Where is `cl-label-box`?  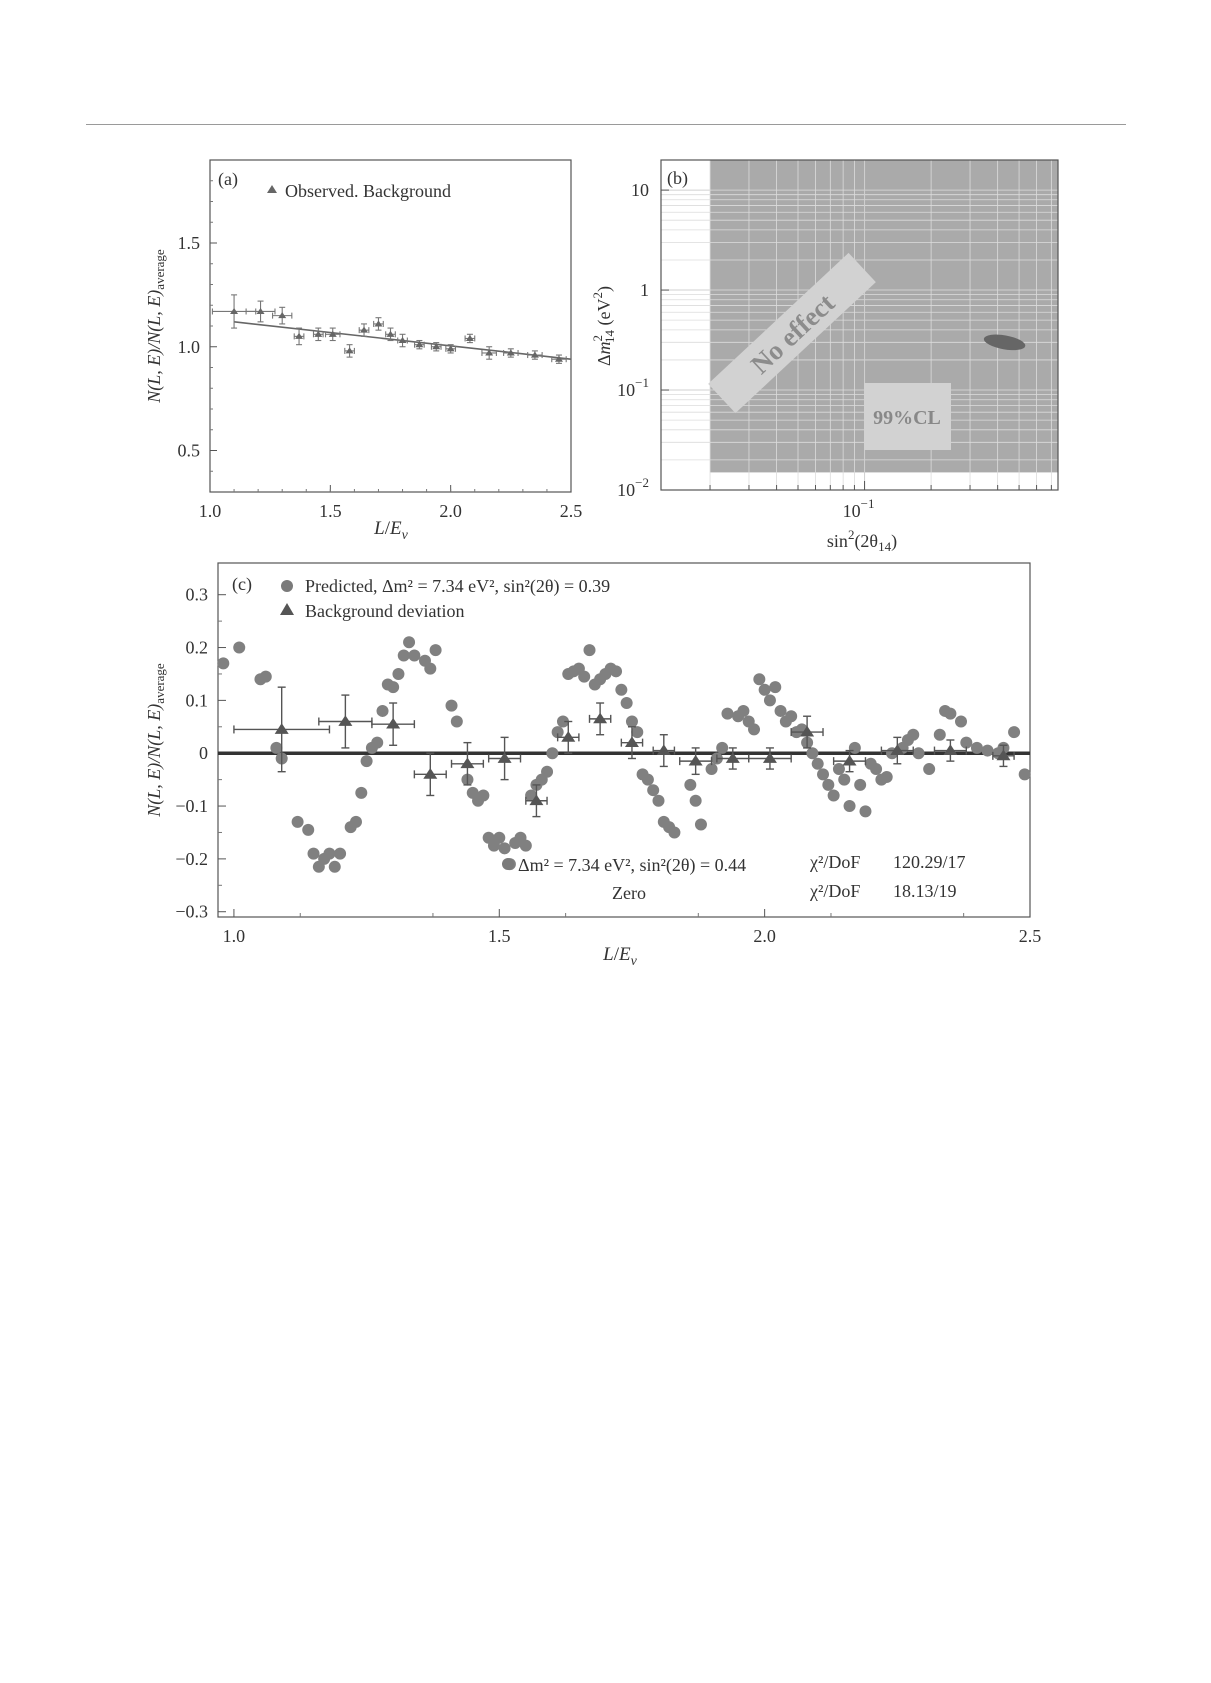
cl-label-box is located at coordinates (907, 416).